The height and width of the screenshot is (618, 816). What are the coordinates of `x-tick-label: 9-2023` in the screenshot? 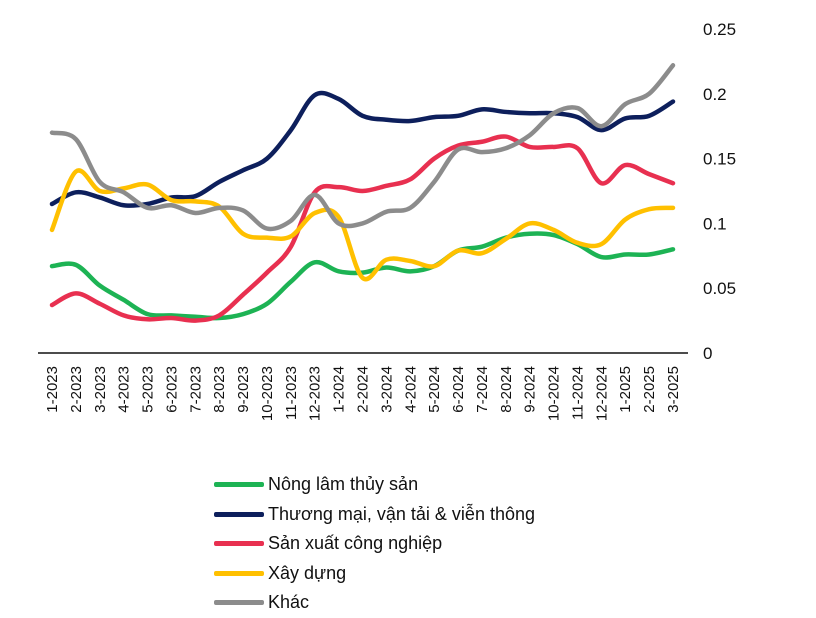 It's located at (243, 389).